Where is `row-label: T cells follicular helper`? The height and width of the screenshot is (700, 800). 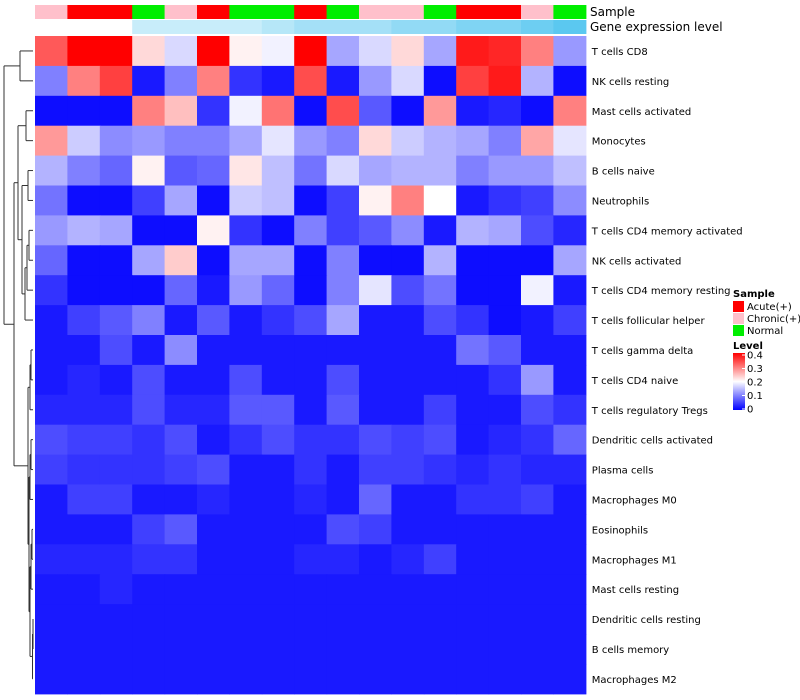
row-label: T cells follicular helper is located at coordinates (648, 321).